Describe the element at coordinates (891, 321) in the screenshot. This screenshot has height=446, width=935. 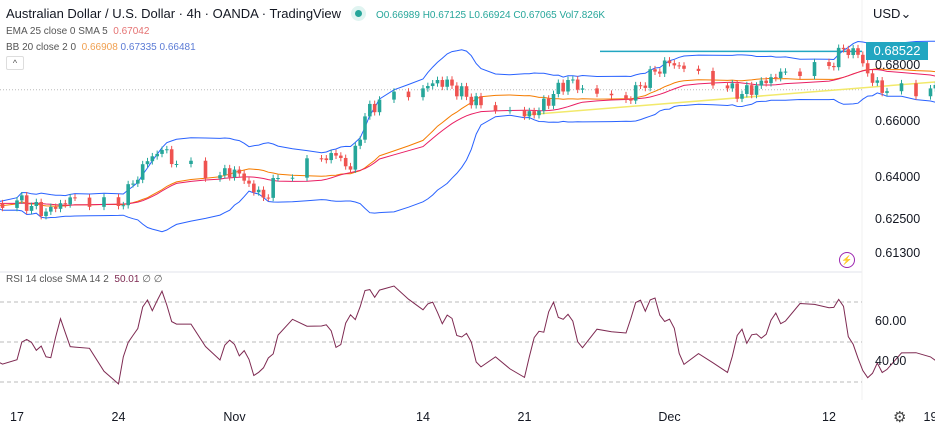
I see `rsi-tick-label: 60.00` at that location.